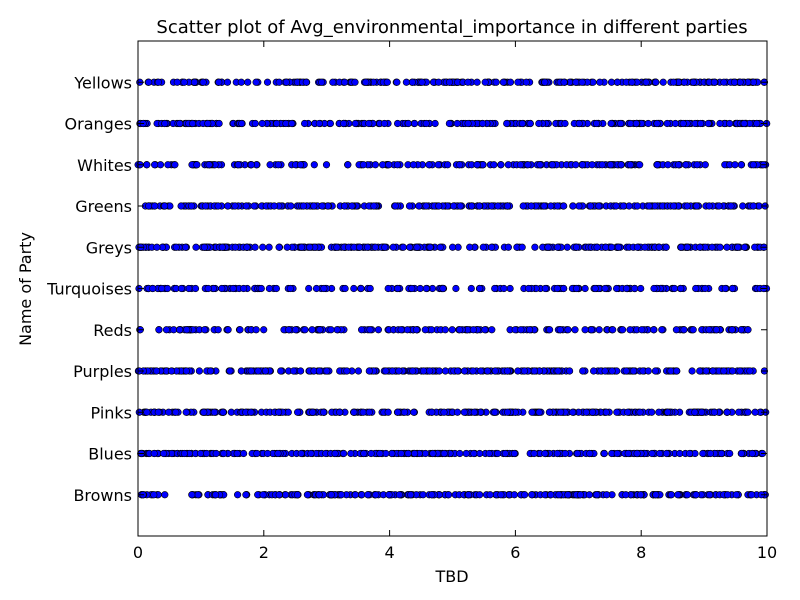  What do you see at coordinates (89, 289) in the screenshot?
I see `y-tick-label: Turquoises` at bounding box center [89, 289].